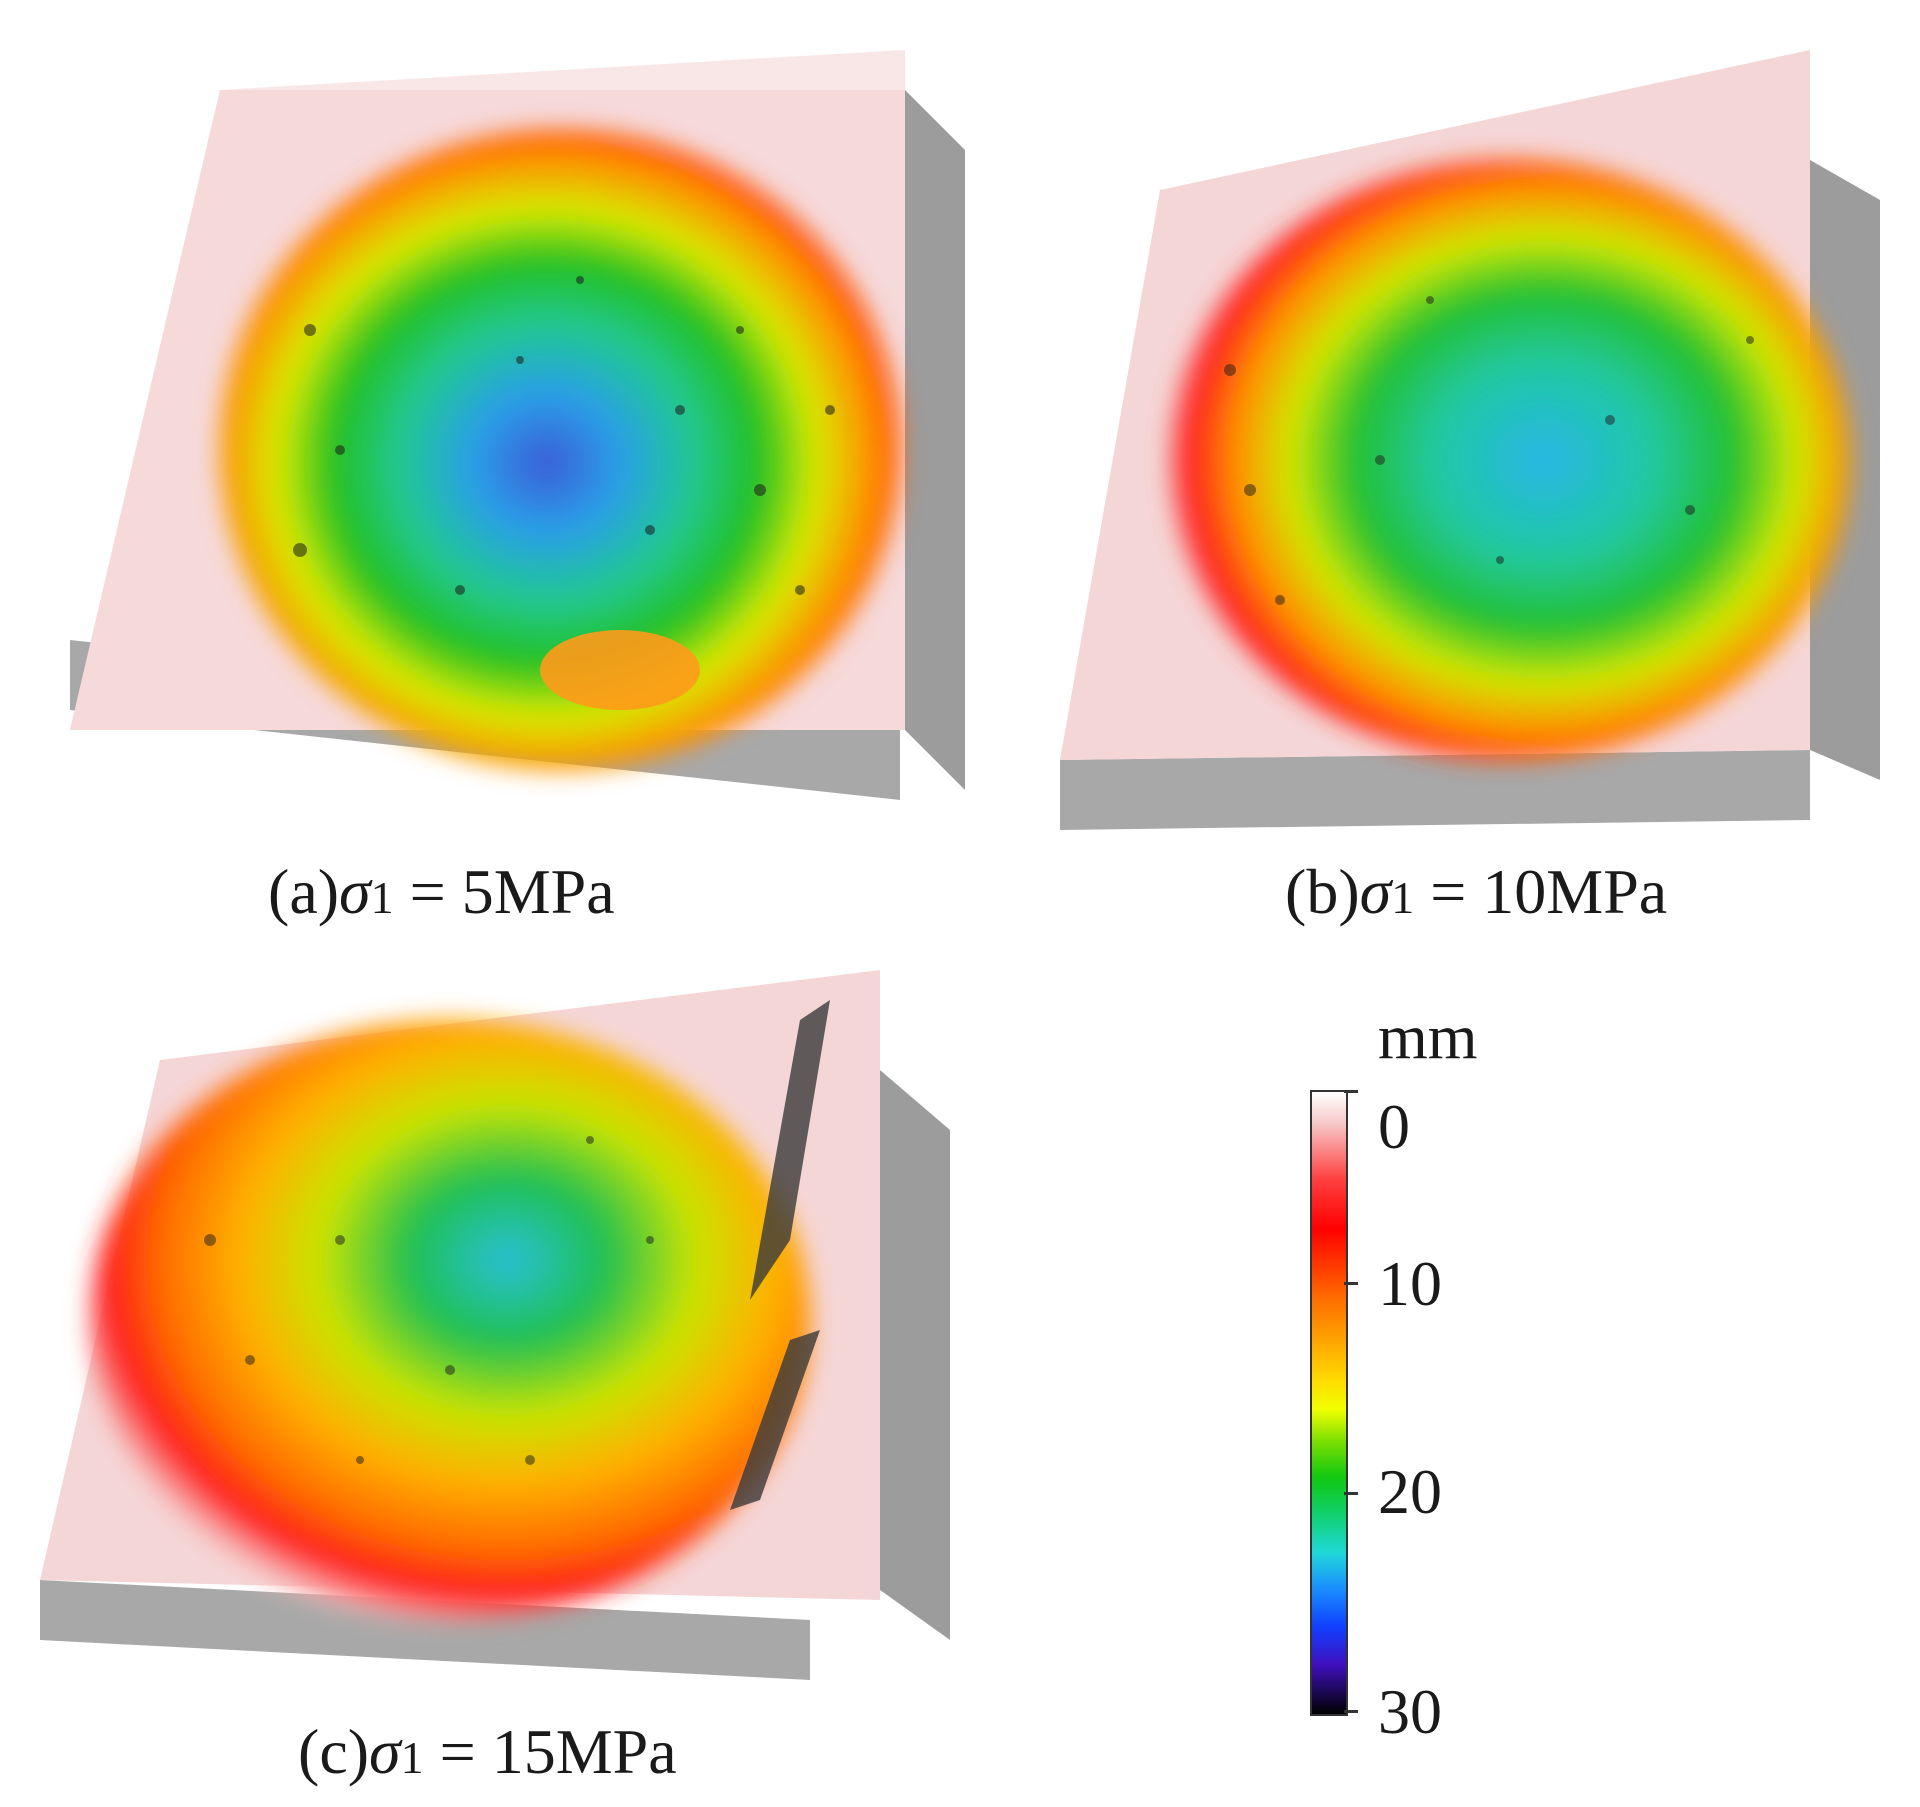 This screenshot has height=1807, width=1920. I want to click on colorbar-unit: mm, so click(1428, 1036).